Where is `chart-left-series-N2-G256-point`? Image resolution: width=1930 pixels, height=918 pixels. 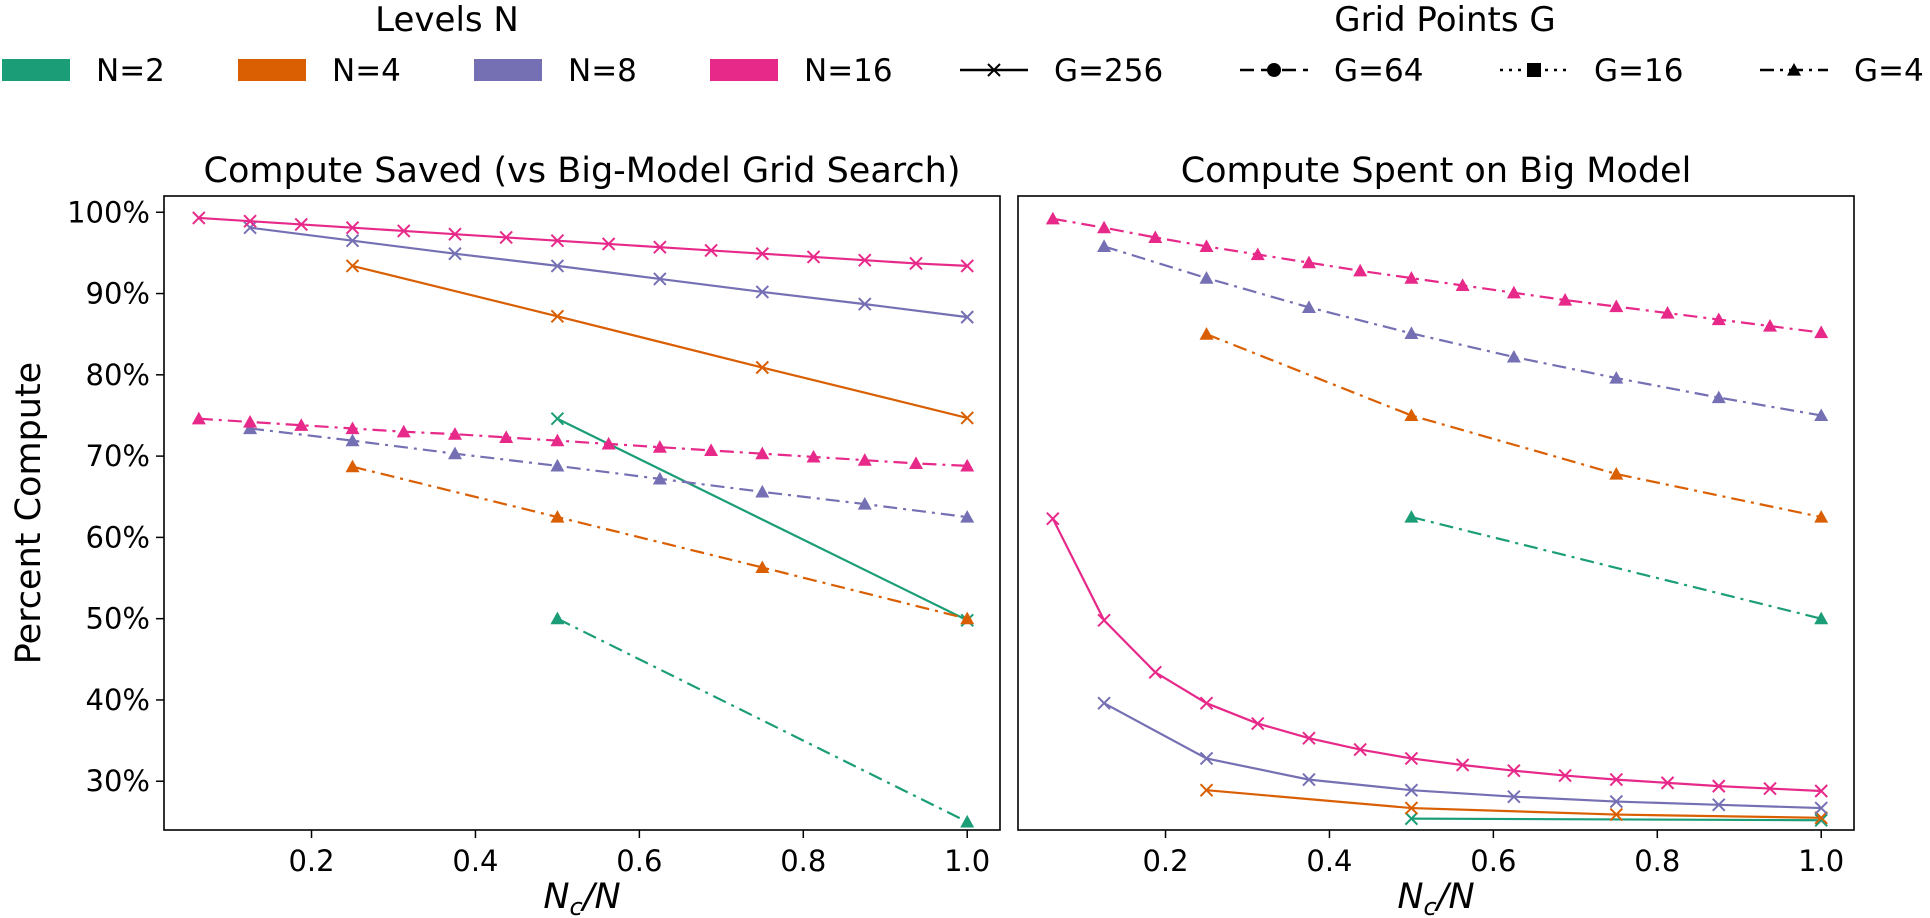
chart-left-series-N2-G256-point is located at coordinates (557, 419).